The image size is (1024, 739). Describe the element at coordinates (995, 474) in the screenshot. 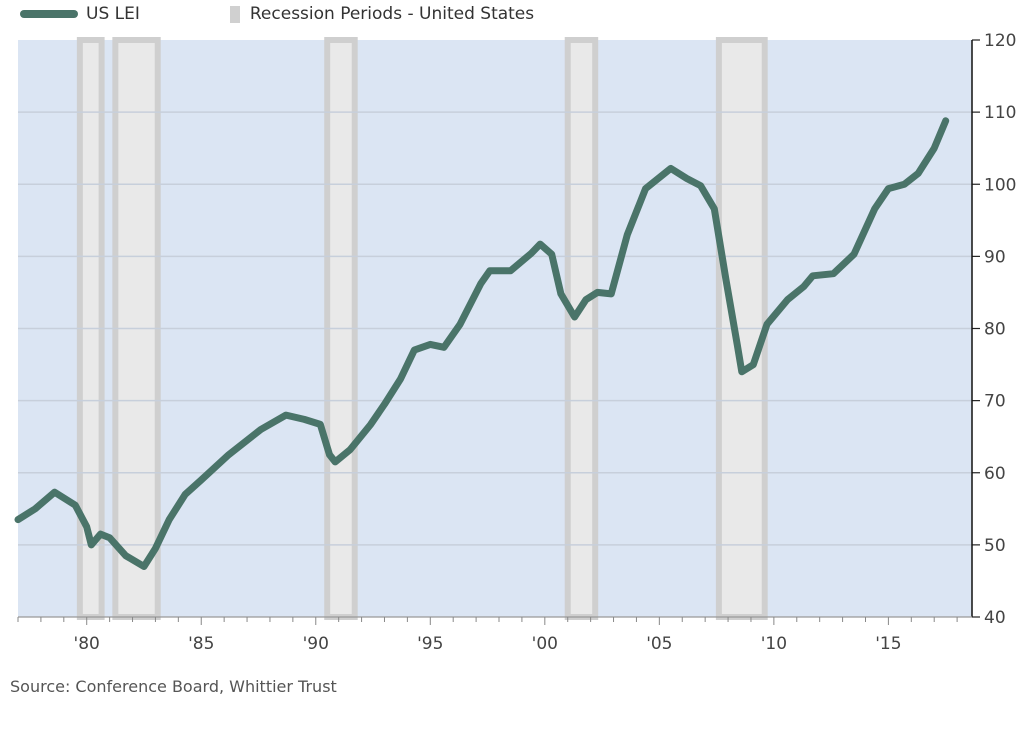

I see `y-tick-label: 60` at that location.